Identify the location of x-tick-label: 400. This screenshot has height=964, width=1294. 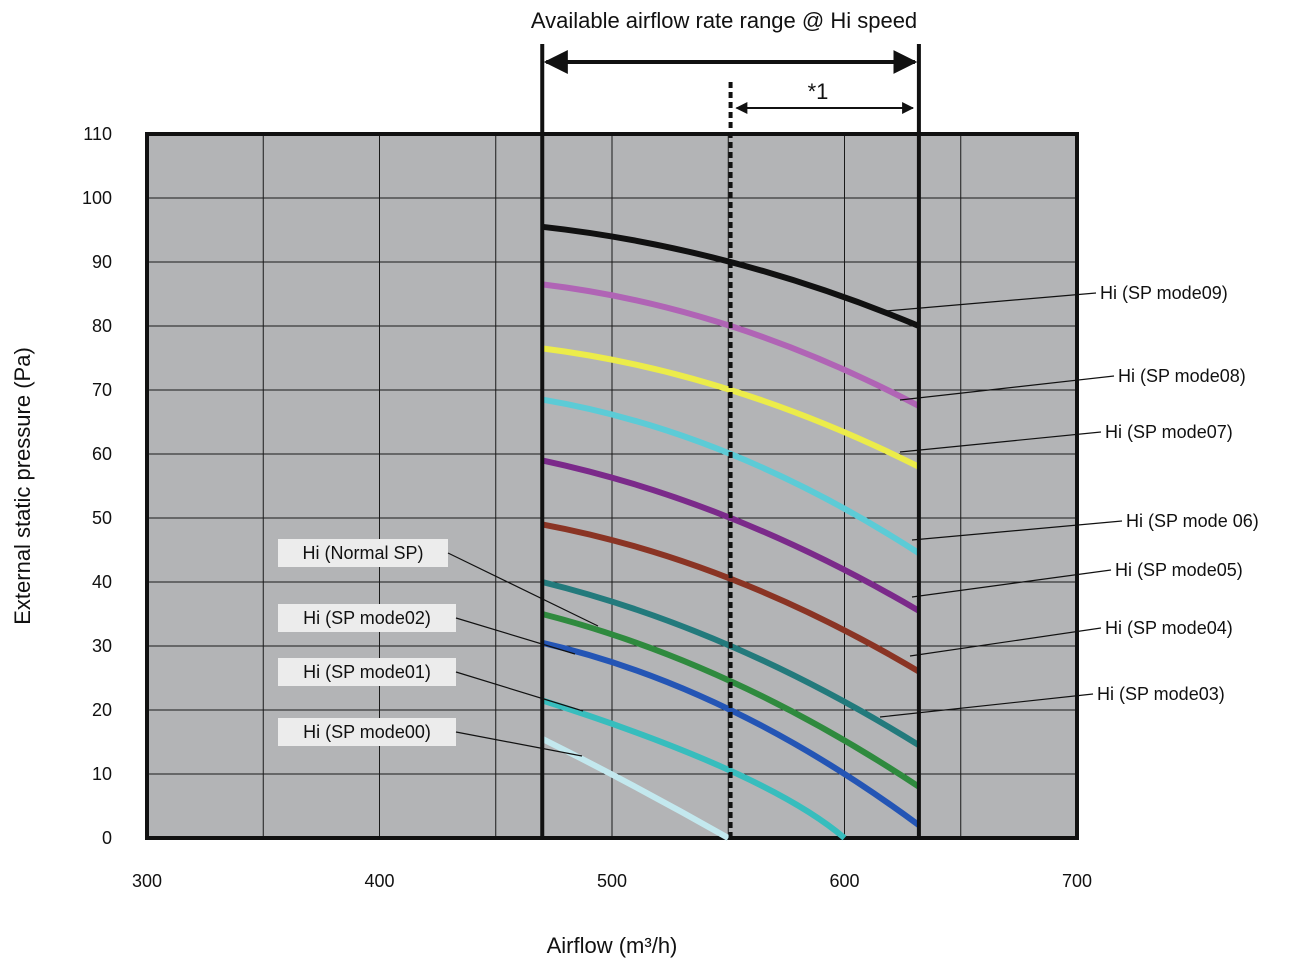
(379, 881).